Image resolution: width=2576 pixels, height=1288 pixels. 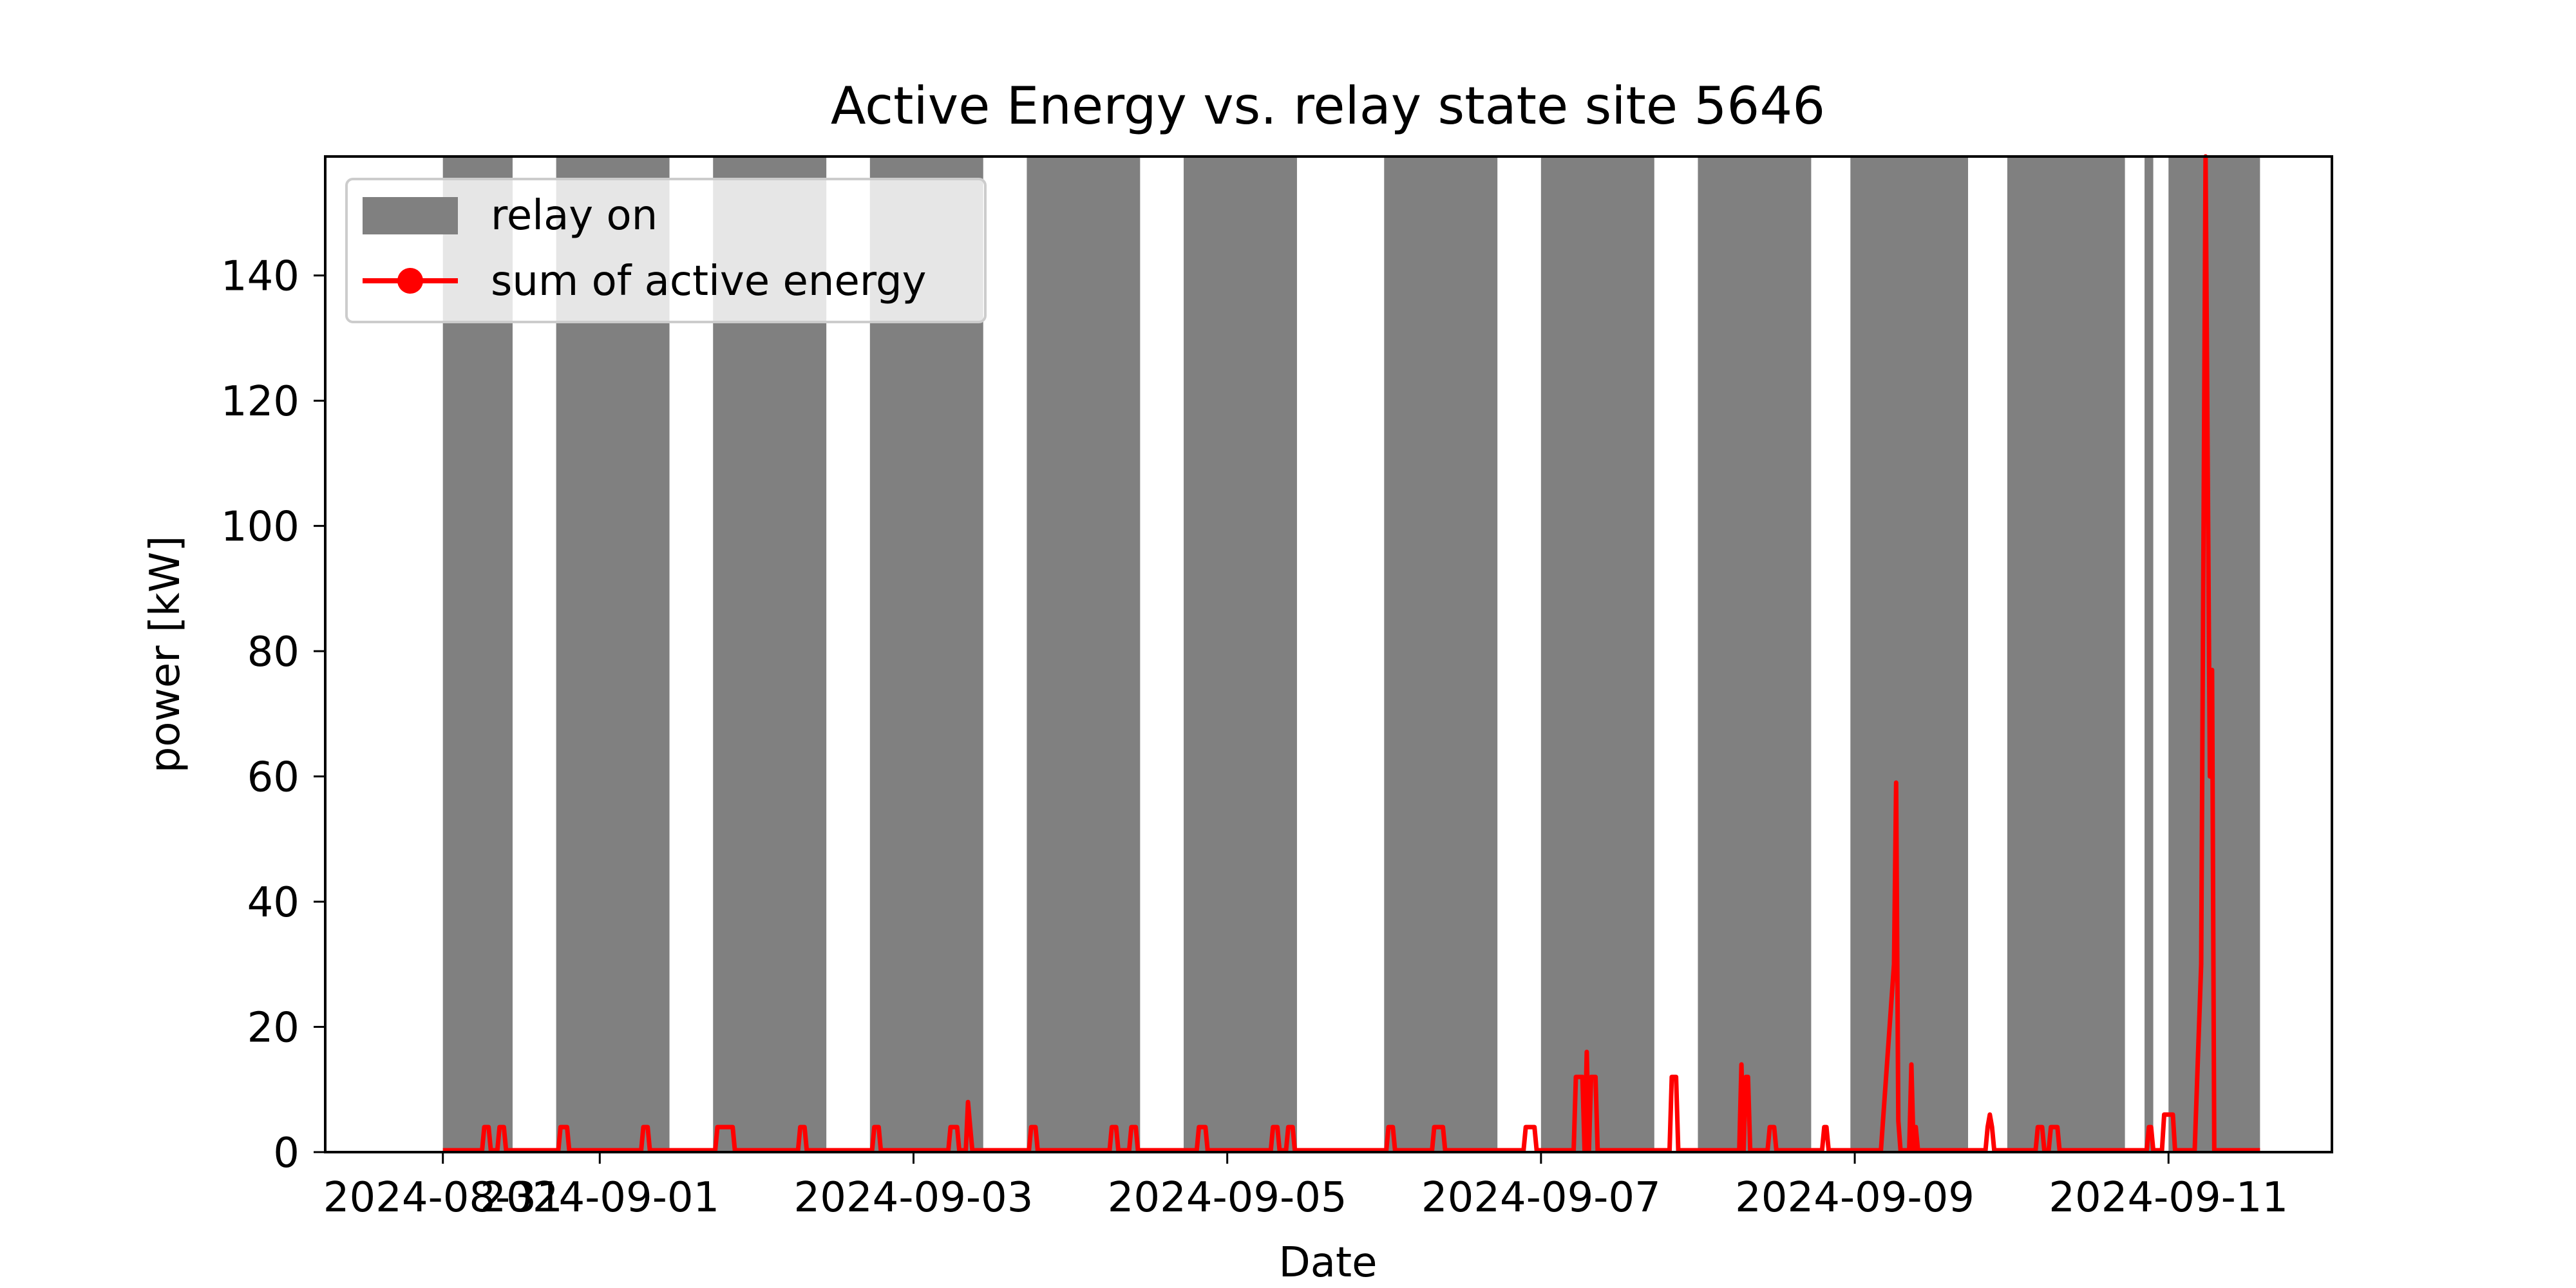 What do you see at coordinates (273, 715) in the screenshot?
I see `y-axis-ticks: 0 20 40 60 80 100 120 140` at bounding box center [273, 715].